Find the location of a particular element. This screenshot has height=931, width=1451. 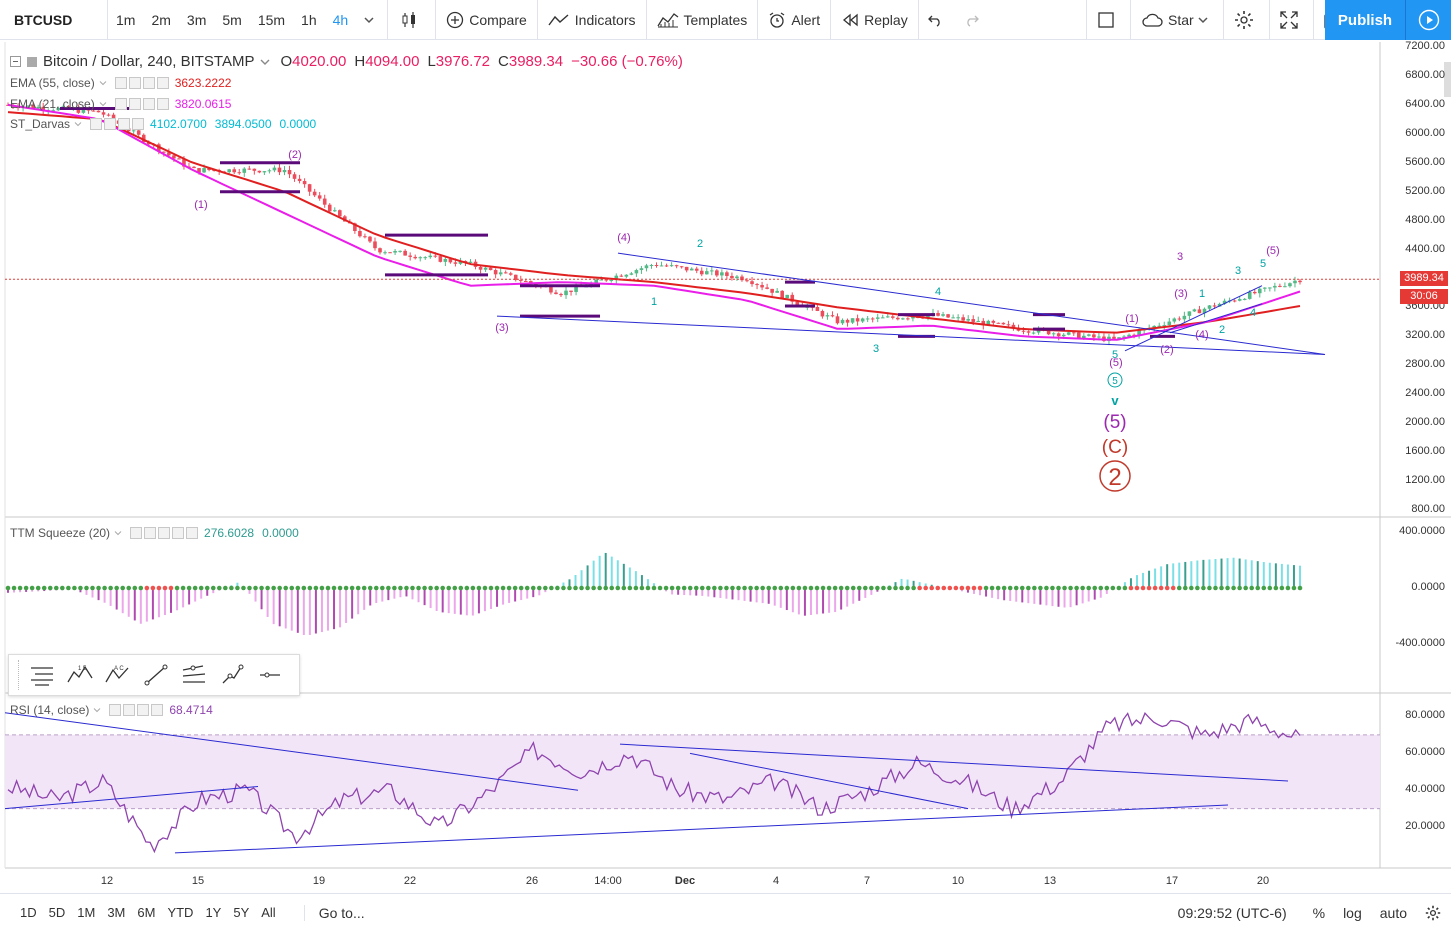

candles-icon is located at coordinates (409, 19).